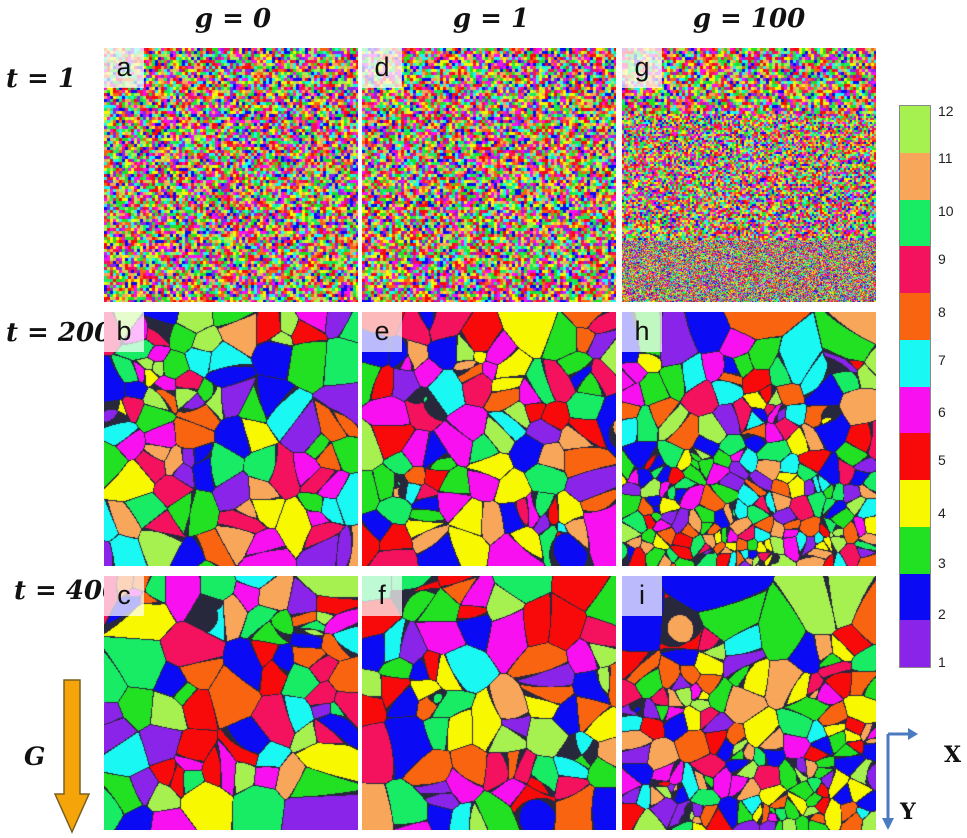 The width and height of the screenshot is (967, 838). Describe the element at coordinates (382, 332) in the screenshot. I see `panel-letter-e: e` at that location.